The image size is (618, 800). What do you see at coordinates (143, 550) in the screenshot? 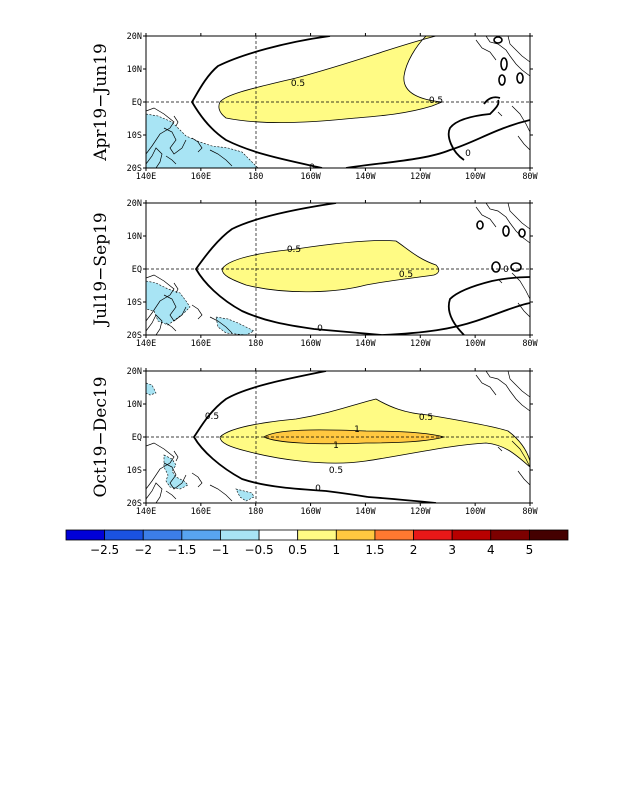
I see `colorbar-label: −2` at bounding box center [143, 550].